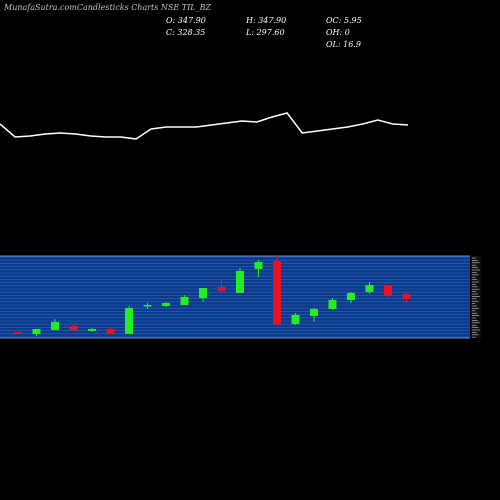 This screenshot has width=500, height=500. I want to click on stat-oh: OH: 0, so click(338, 32).